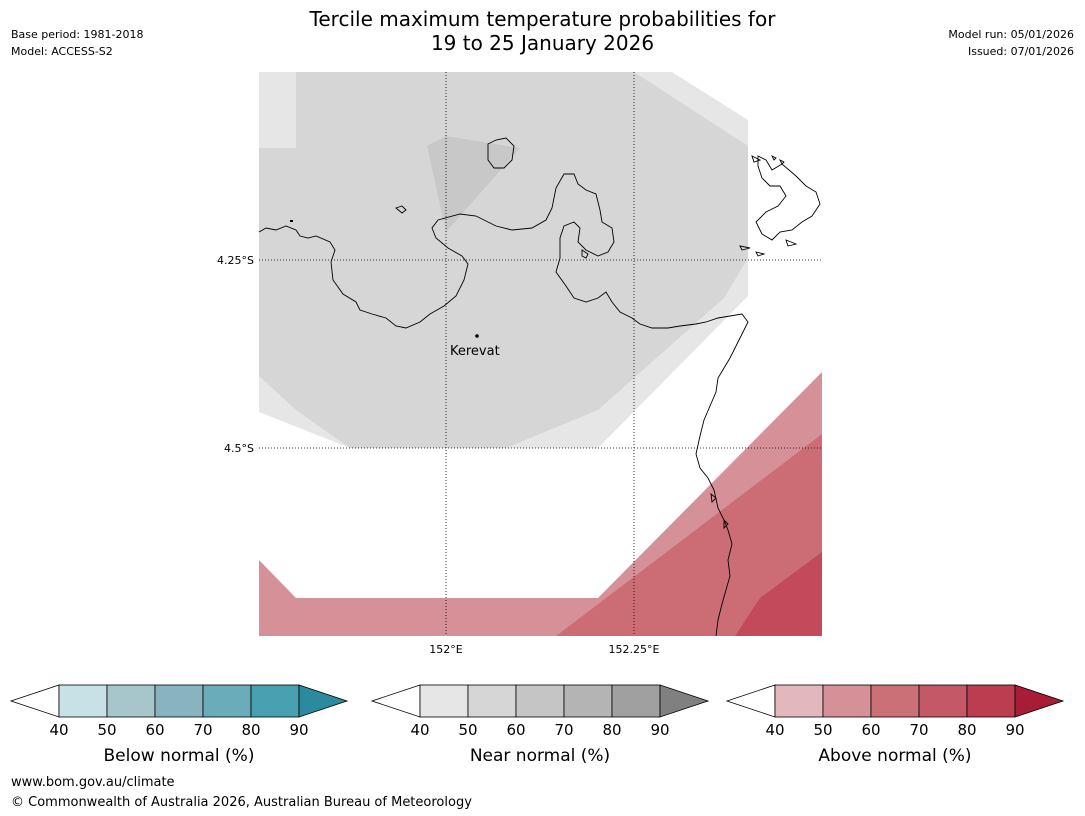 This screenshot has height=816, width=1085. I want to click on colorbar-below-tick-40: 40, so click(58, 730).